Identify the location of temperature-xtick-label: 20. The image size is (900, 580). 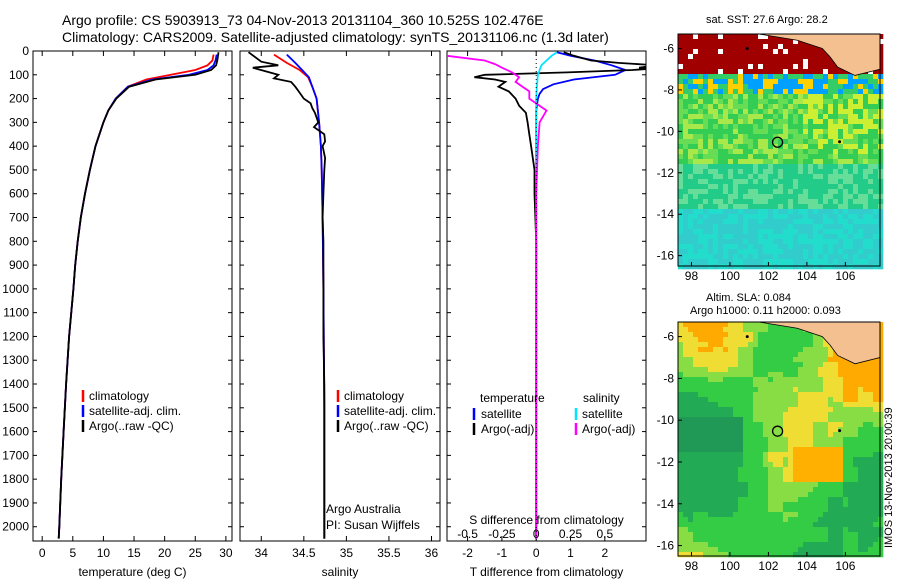
(165, 553).